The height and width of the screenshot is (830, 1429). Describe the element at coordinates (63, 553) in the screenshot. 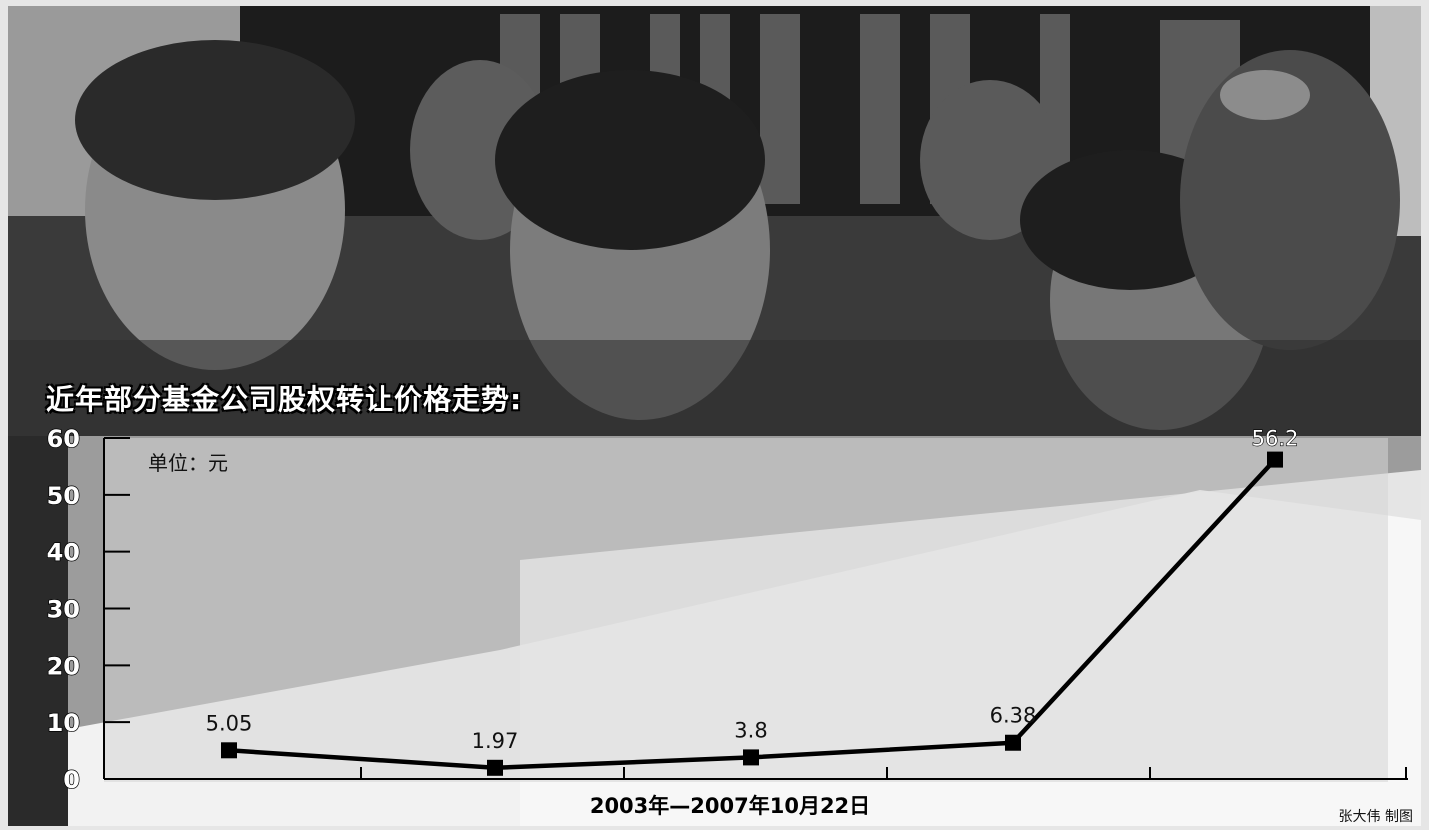

I see `y-tick-label: 40` at that location.